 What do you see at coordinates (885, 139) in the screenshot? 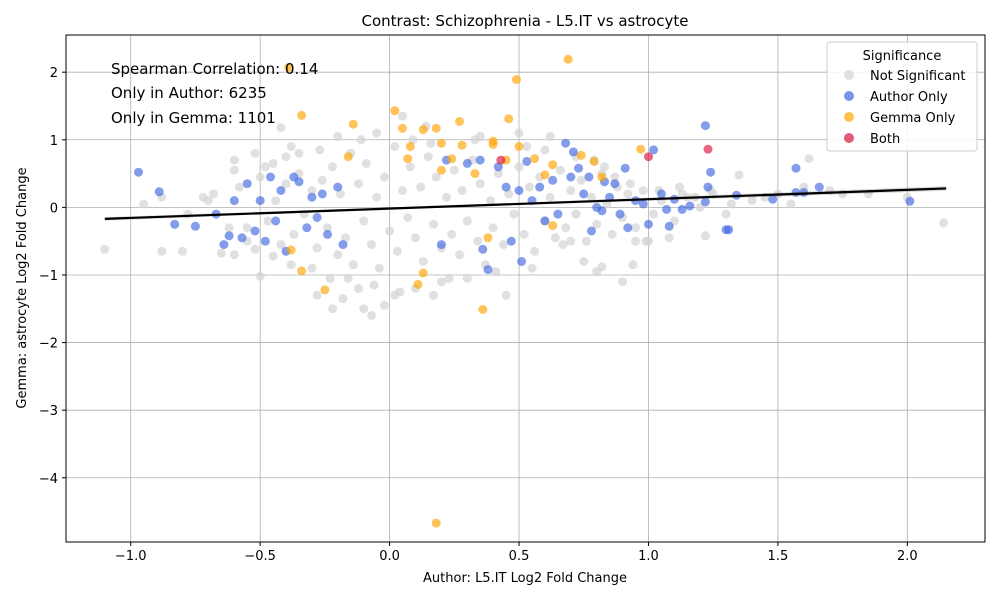
I see `legend-label-both: Both` at bounding box center [885, 139].